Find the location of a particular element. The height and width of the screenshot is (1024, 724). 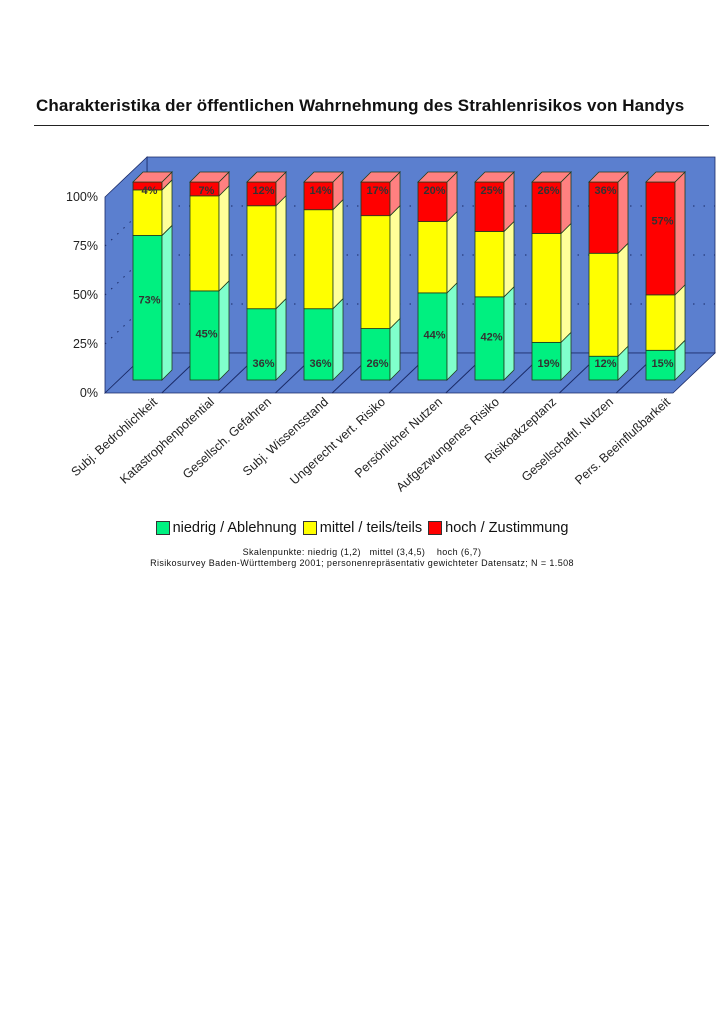

data-label-high: 36% is located at coordinates (605, 191).